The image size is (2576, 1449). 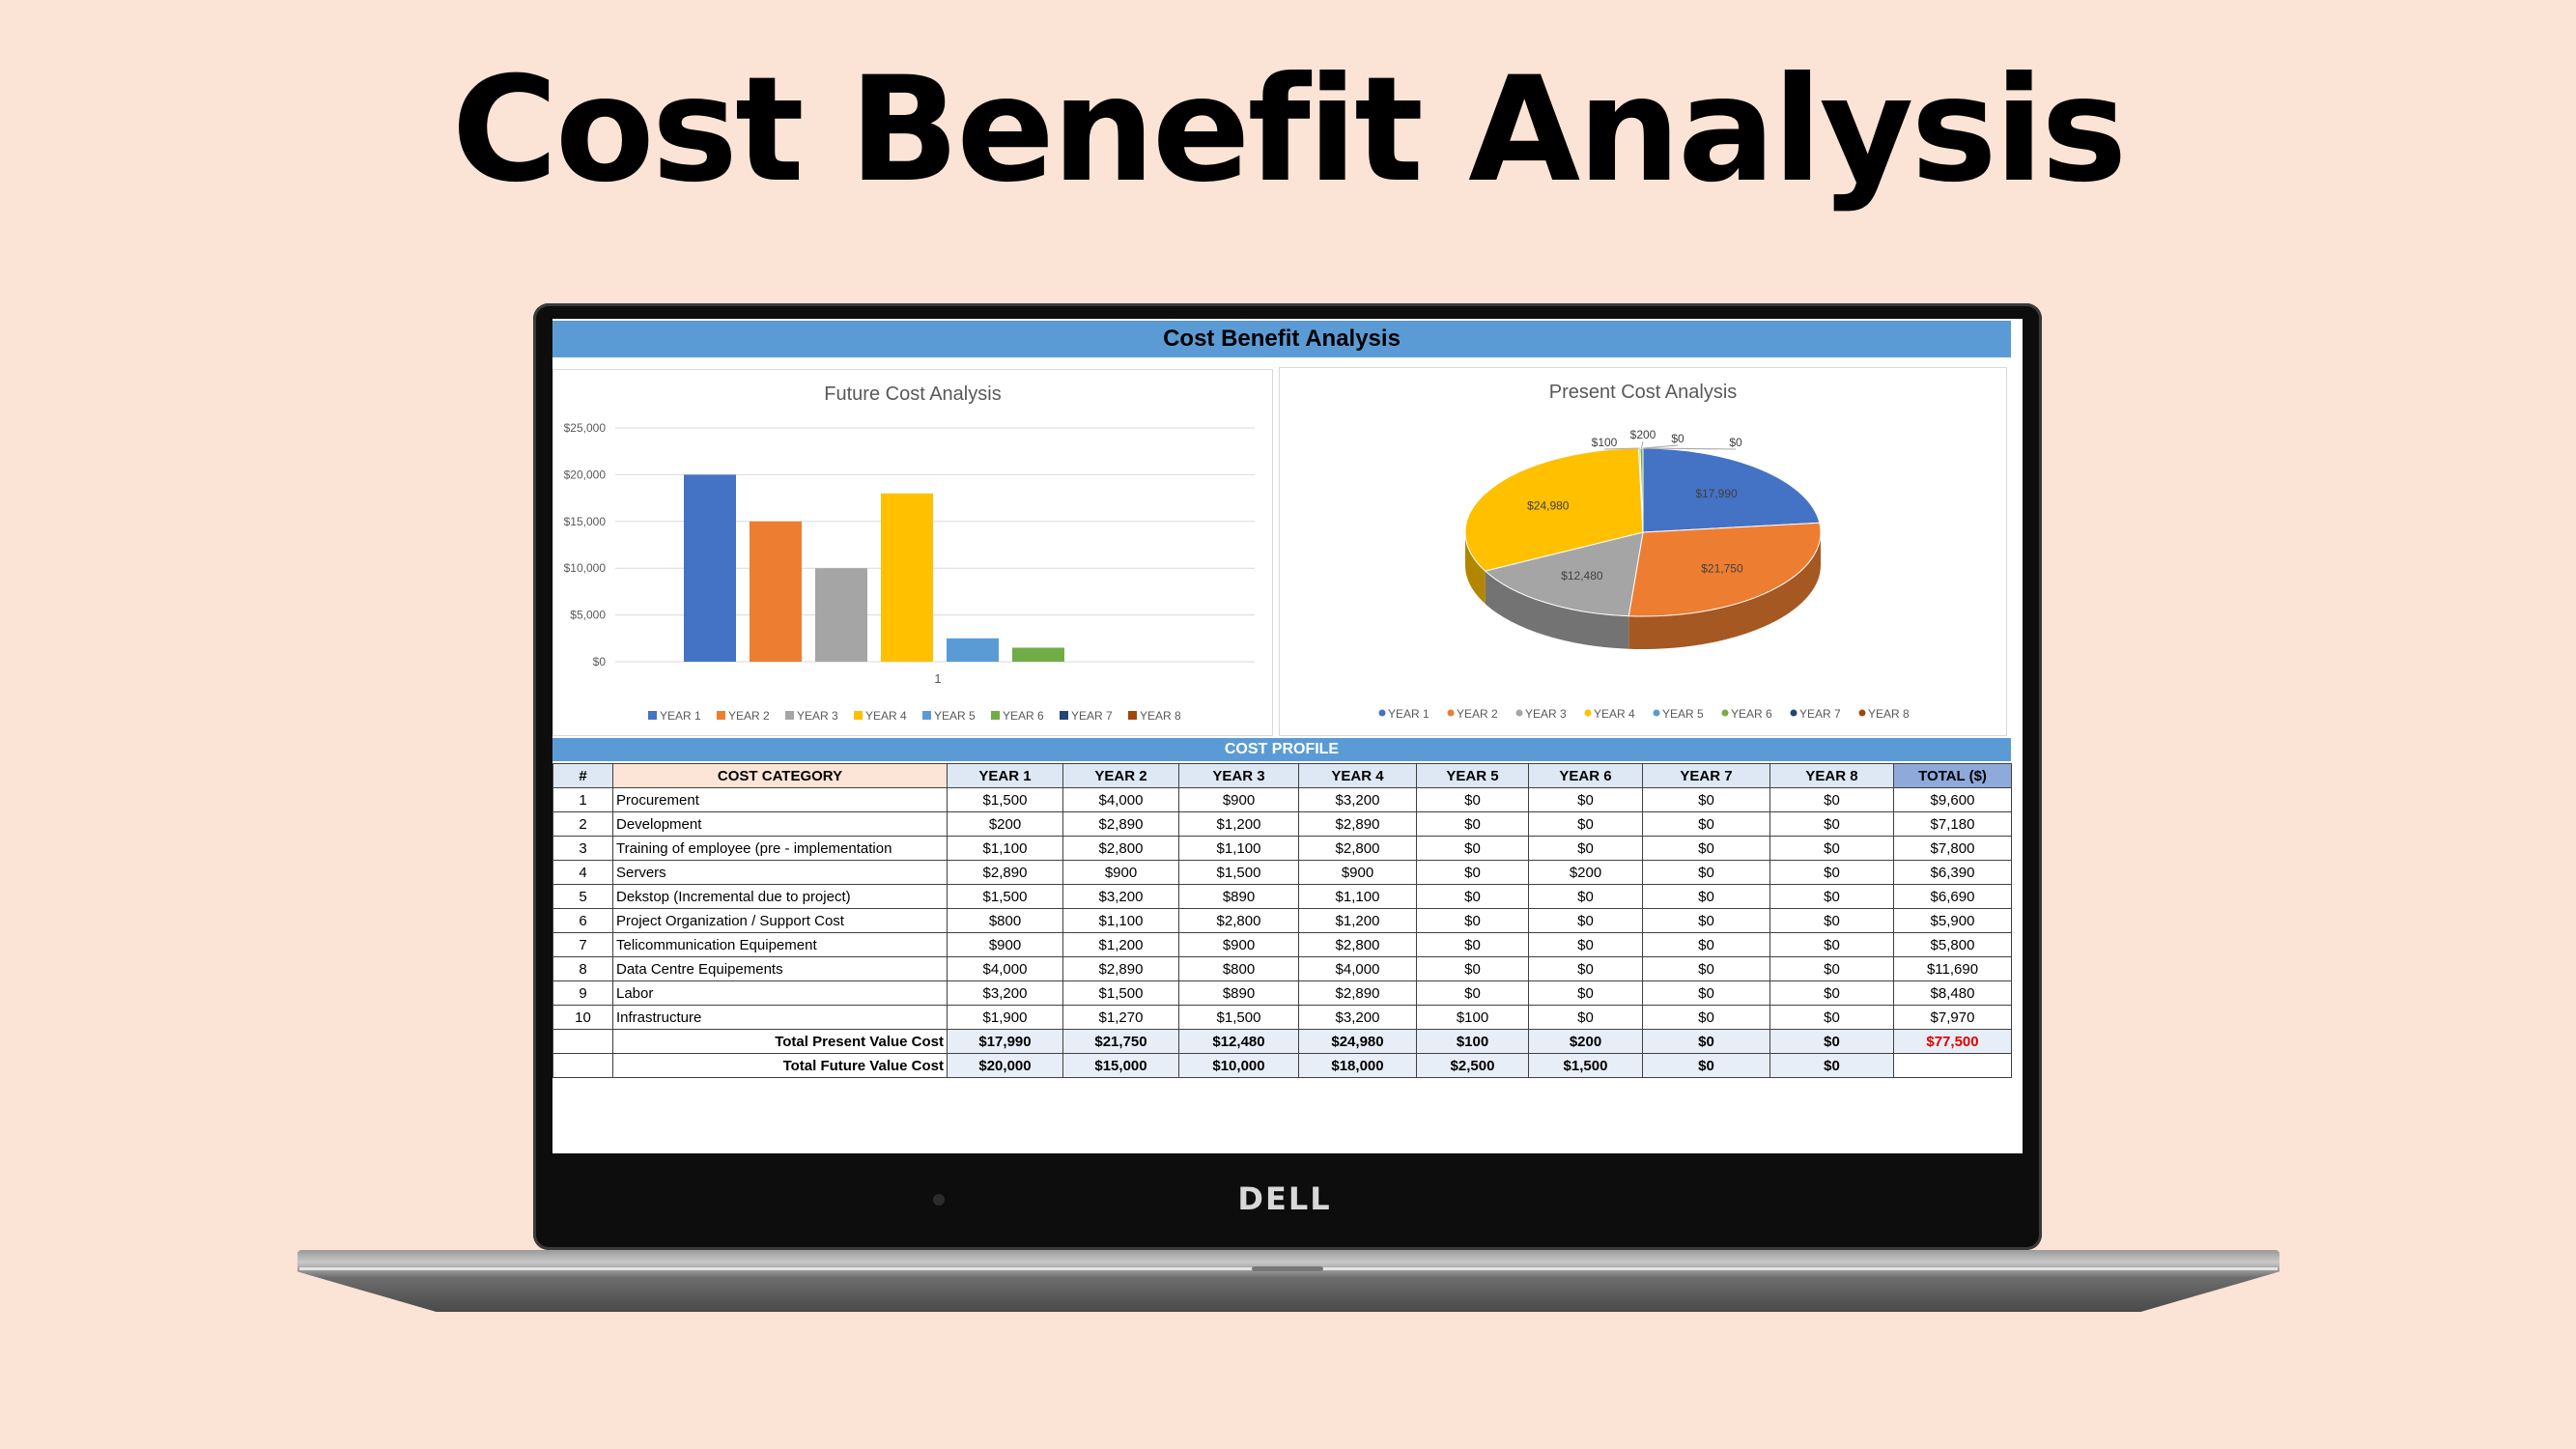 I want to click on header-year-3: YEAR 3, so click(x=1238, y=775).